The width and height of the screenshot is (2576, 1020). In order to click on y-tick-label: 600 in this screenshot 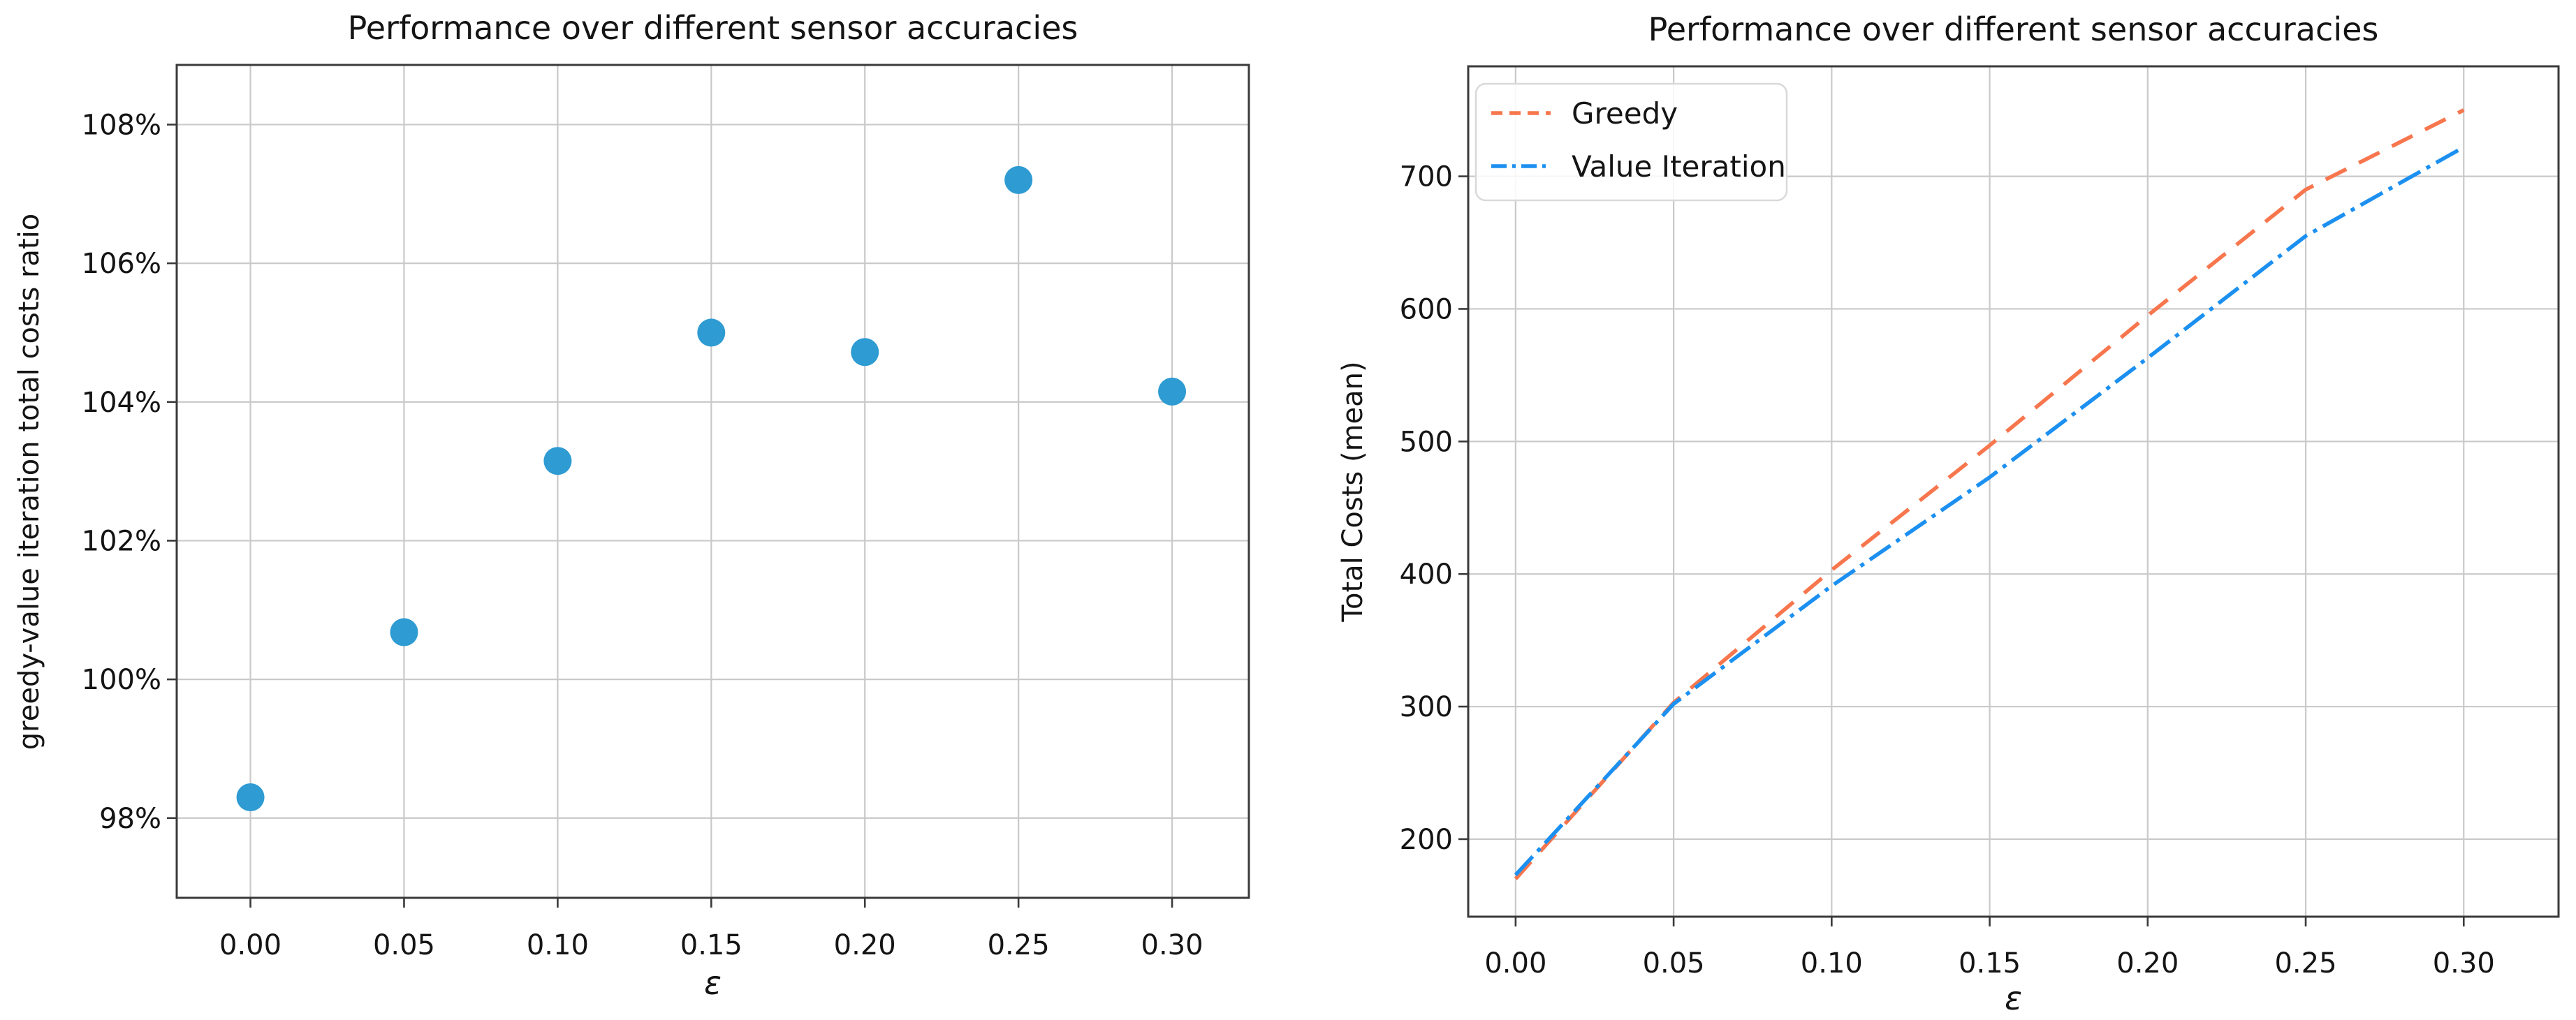, I will do `click(1426, 309)`.